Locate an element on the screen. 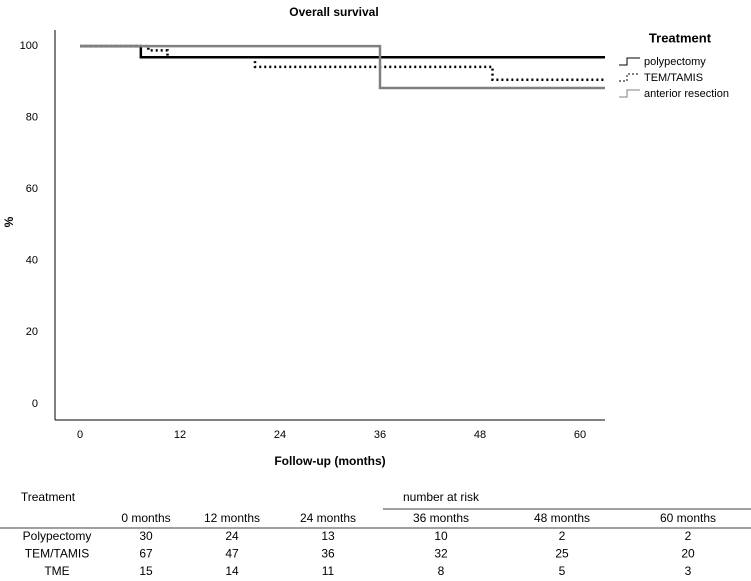  x-tick-label: 24 is located at coordinates (280, 435).